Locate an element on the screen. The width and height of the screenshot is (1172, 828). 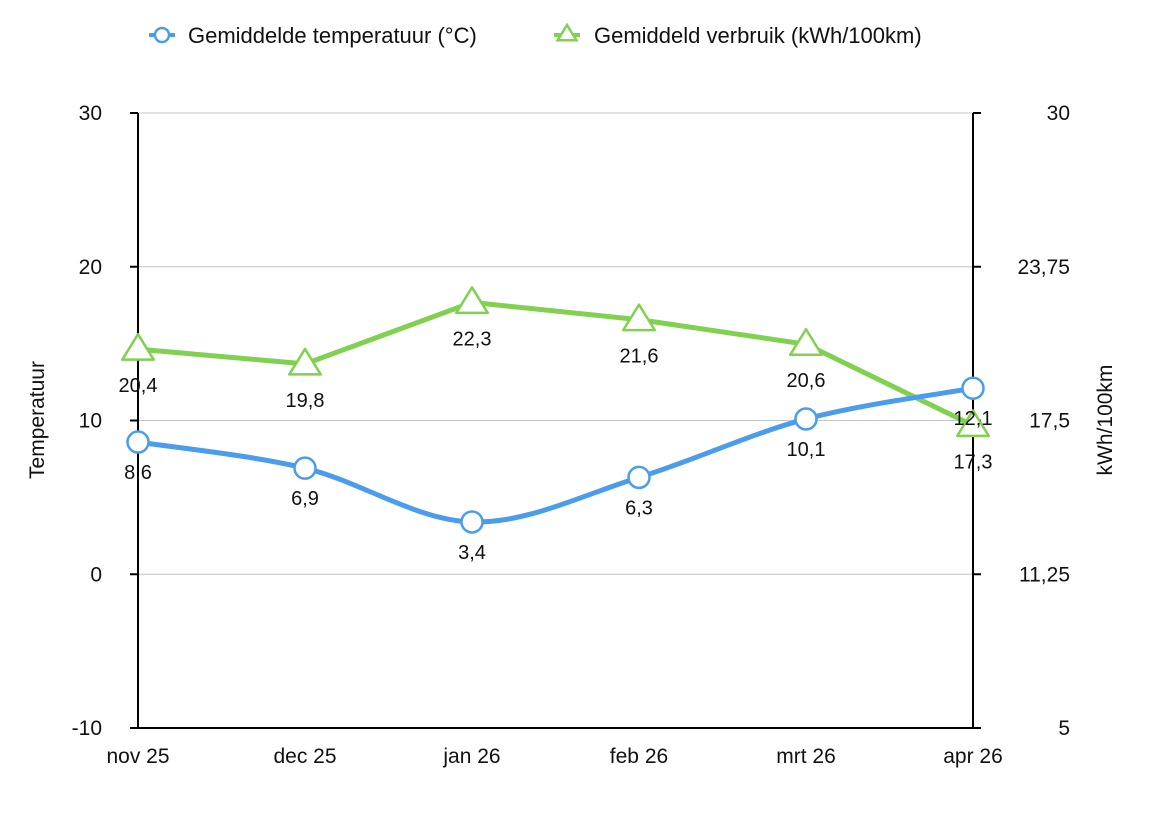
temperature-data-label: 12,1 is located at coordinates (973, 419).